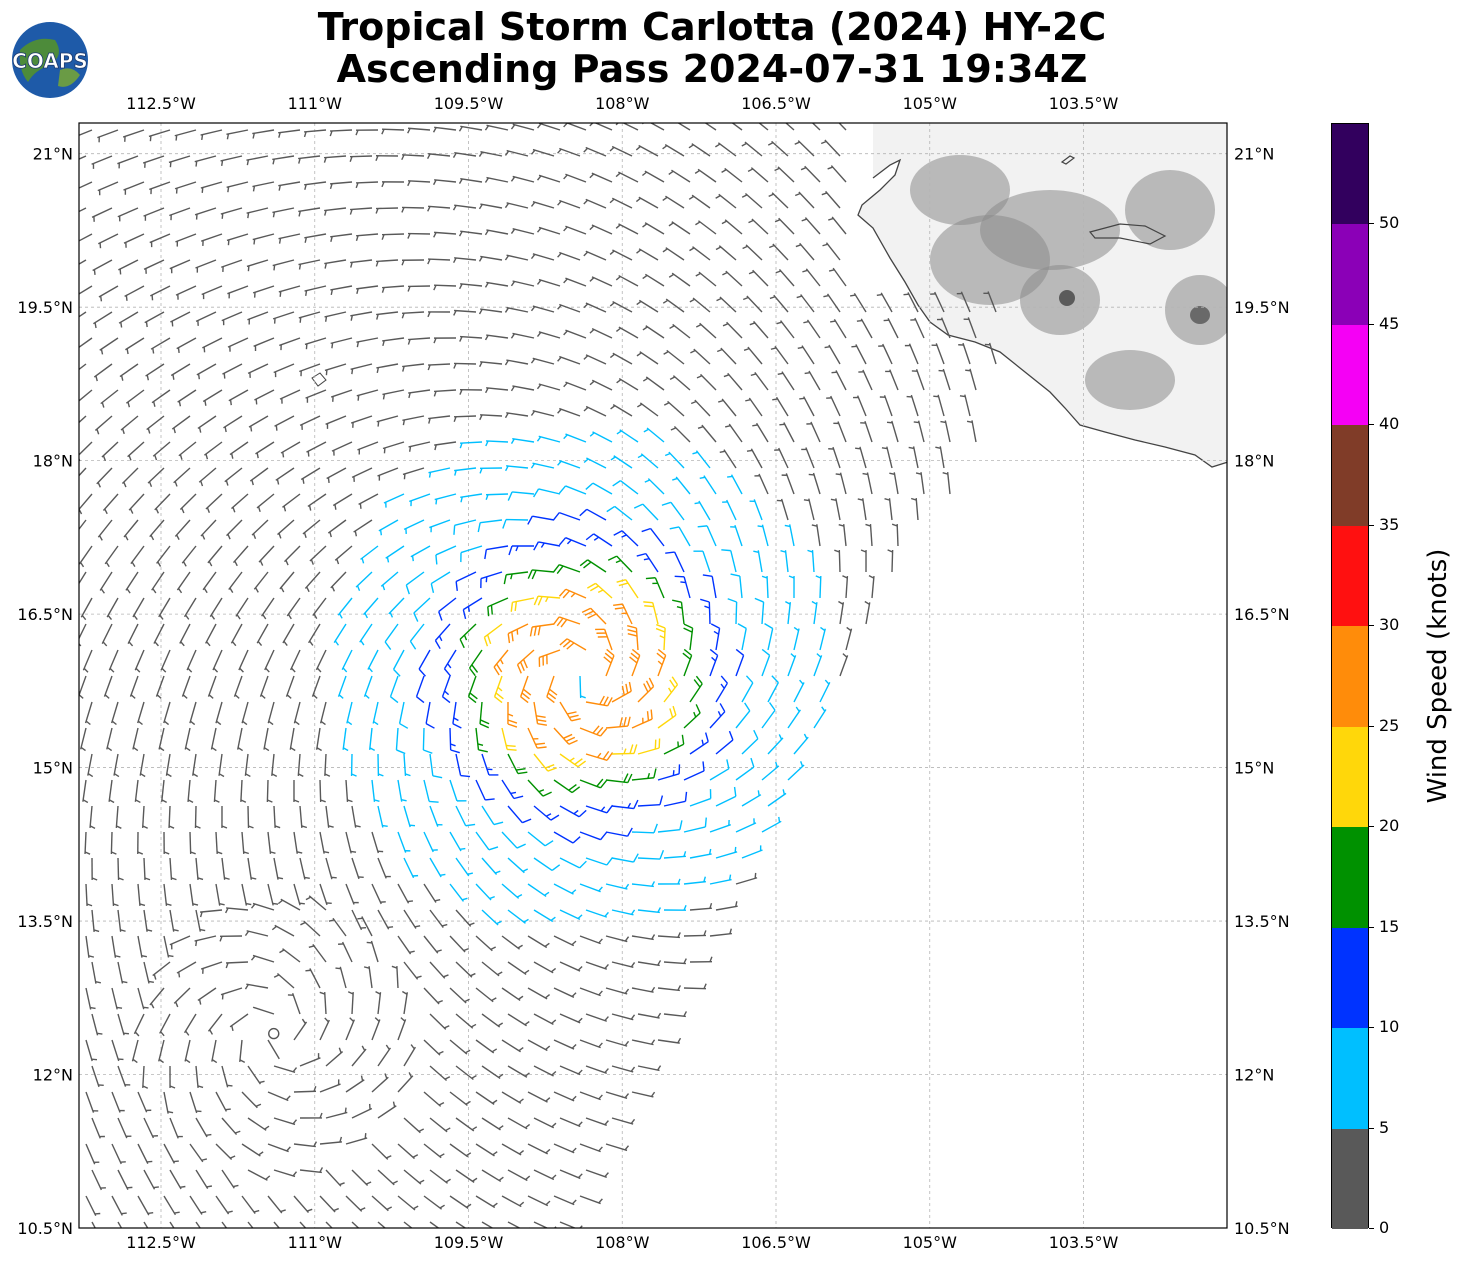  I want to click on colorbar-segment, so click(1350, 375).